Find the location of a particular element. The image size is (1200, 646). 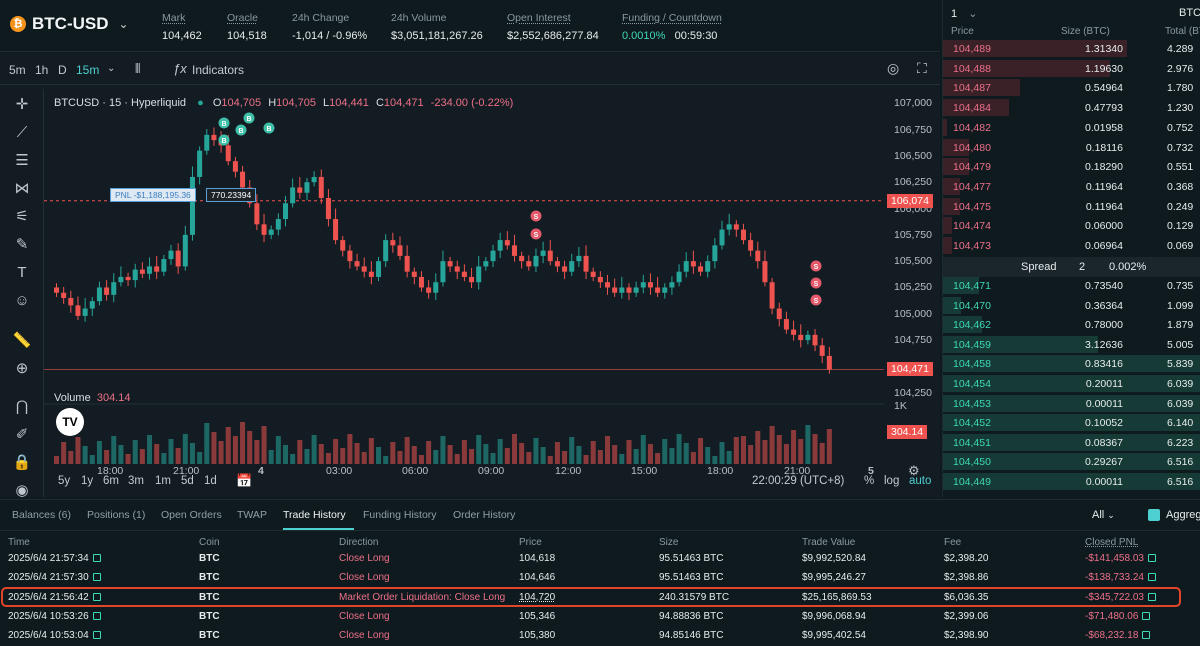

range-1d: 1d is located at coordinates (210, 481).